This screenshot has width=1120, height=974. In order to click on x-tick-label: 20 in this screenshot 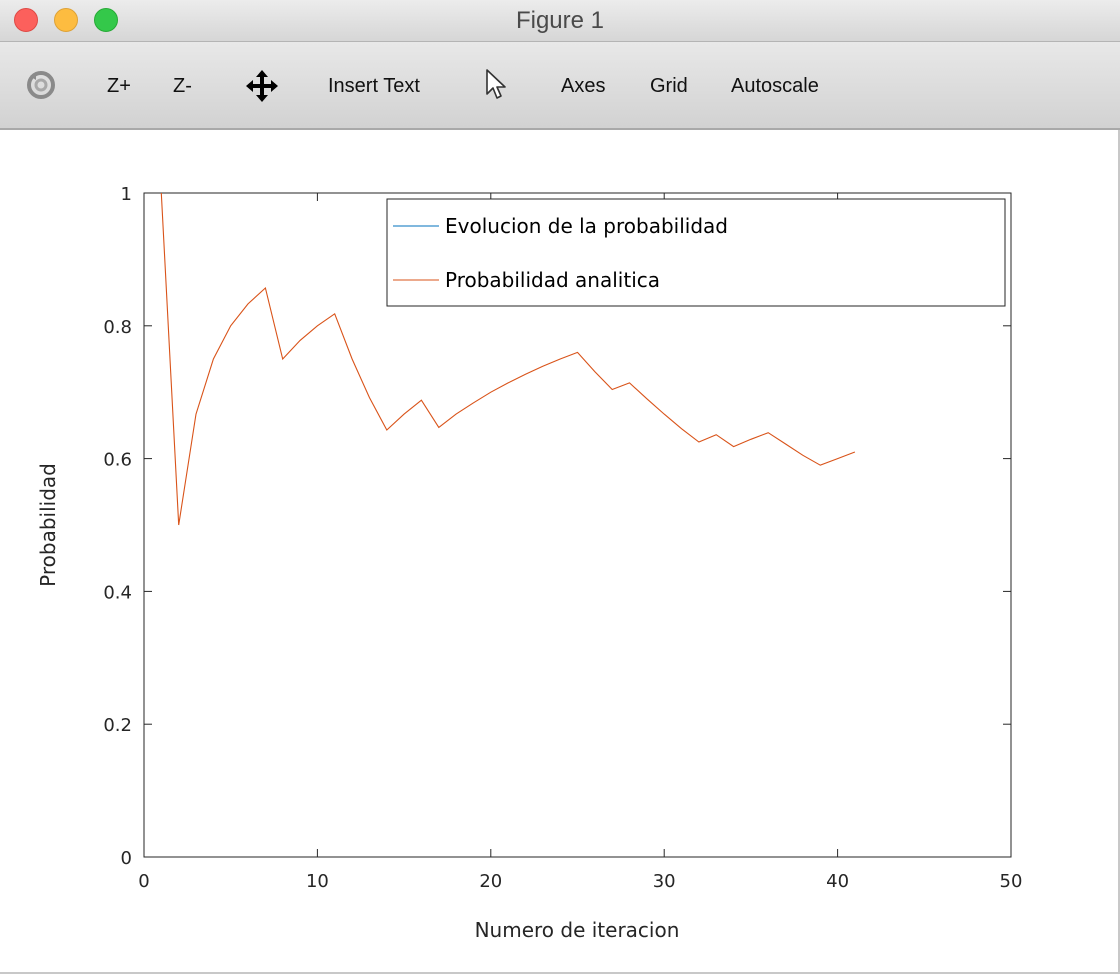, I will do `click(490, 881)`.